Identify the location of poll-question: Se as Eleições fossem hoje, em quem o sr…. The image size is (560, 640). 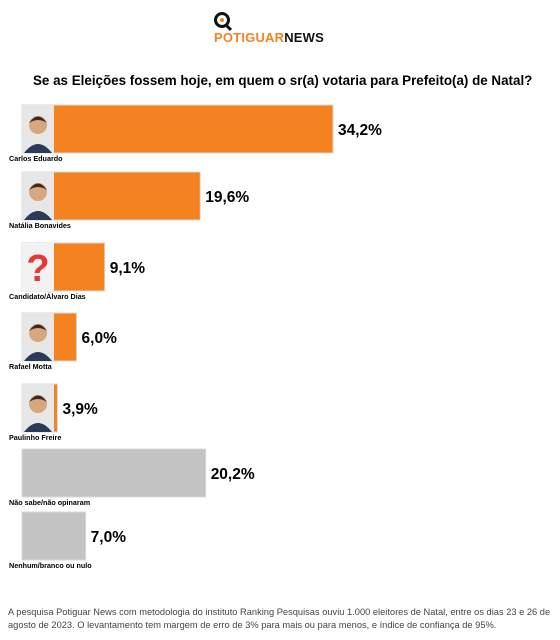
(283, 80).